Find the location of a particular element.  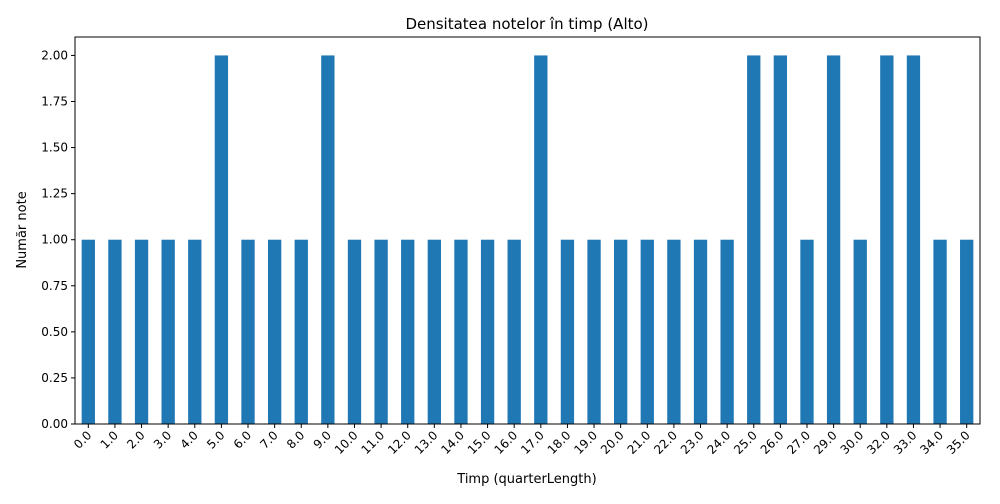

x-tick-label: 8.0 is located at coordinates (295, 439).